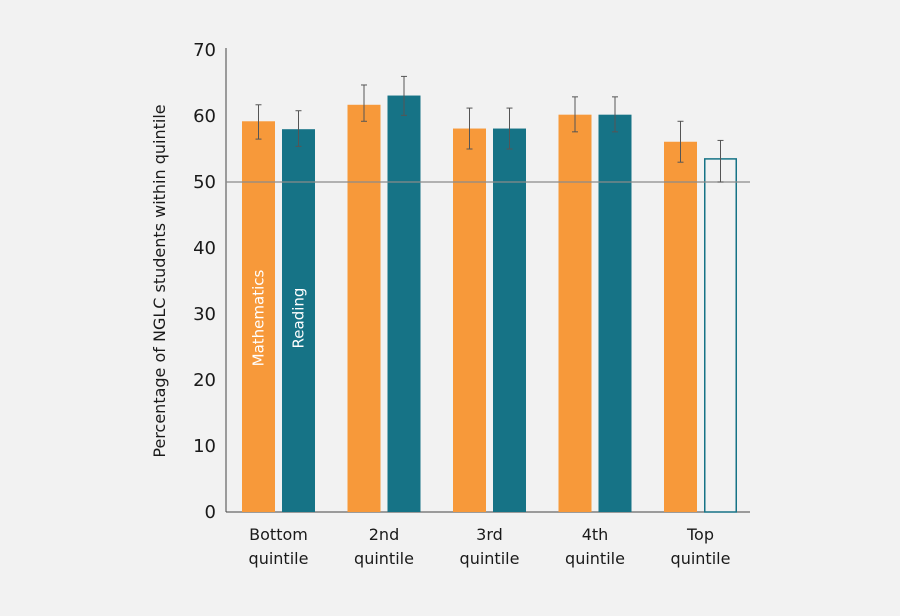  Describe the element at coordinates (279, 558) in the screenshot. I see `x-category-label-1-line-2: quintile` at that location.